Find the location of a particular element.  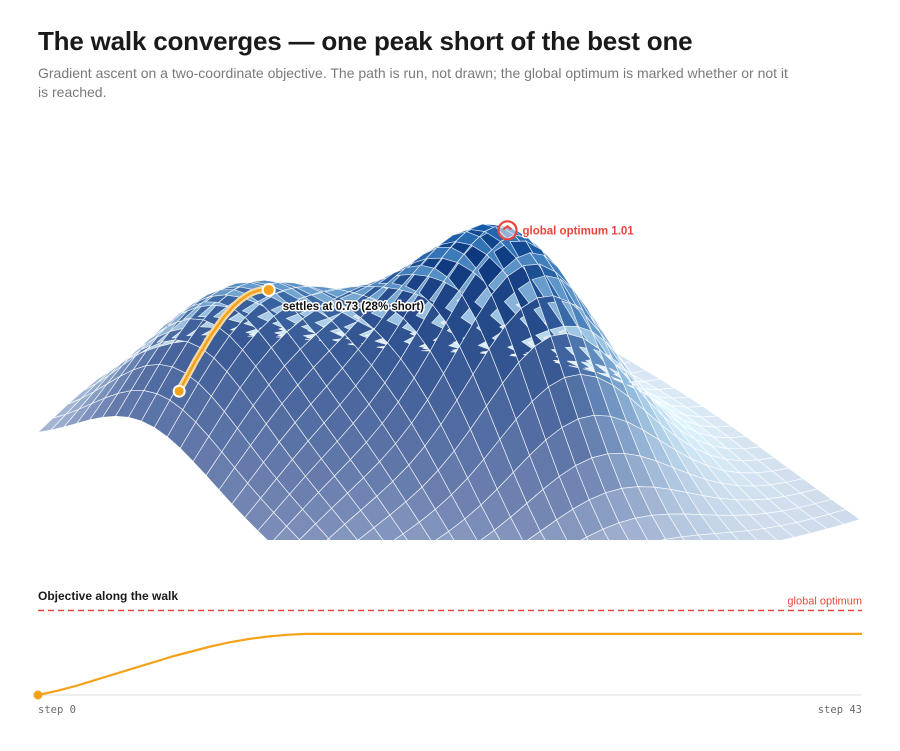

objective-series-line is located at coordinates (449, 664).